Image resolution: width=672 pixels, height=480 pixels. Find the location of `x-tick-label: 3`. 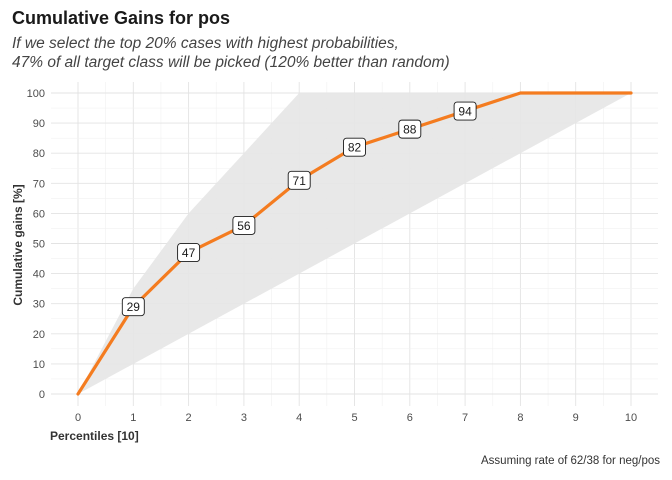

x-tick-label: 3 is located at coordinates (244, 418).